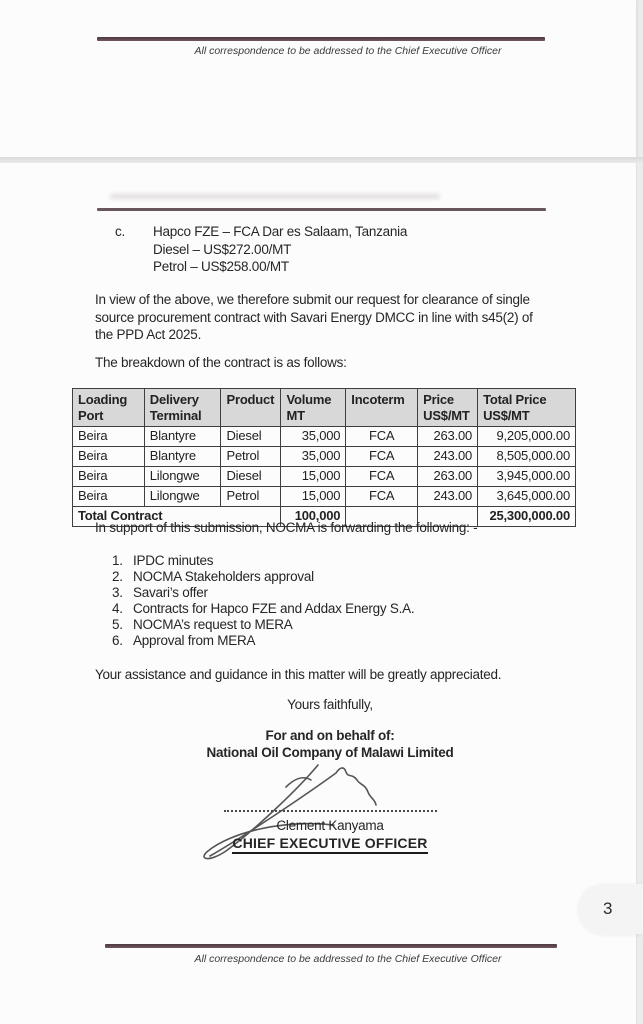  I want to click on item-text: Savari’s offer, so click(170, 592).